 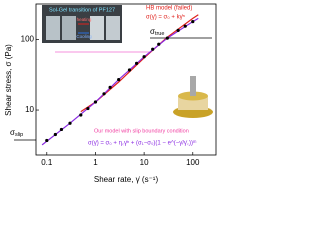 What do you see at coordinates (165, 17) in the screenshot?
I see `hb-equation: σ(γ̇) = σ₀ + kγ̇ⁿ` at bounding box center [165, 17].